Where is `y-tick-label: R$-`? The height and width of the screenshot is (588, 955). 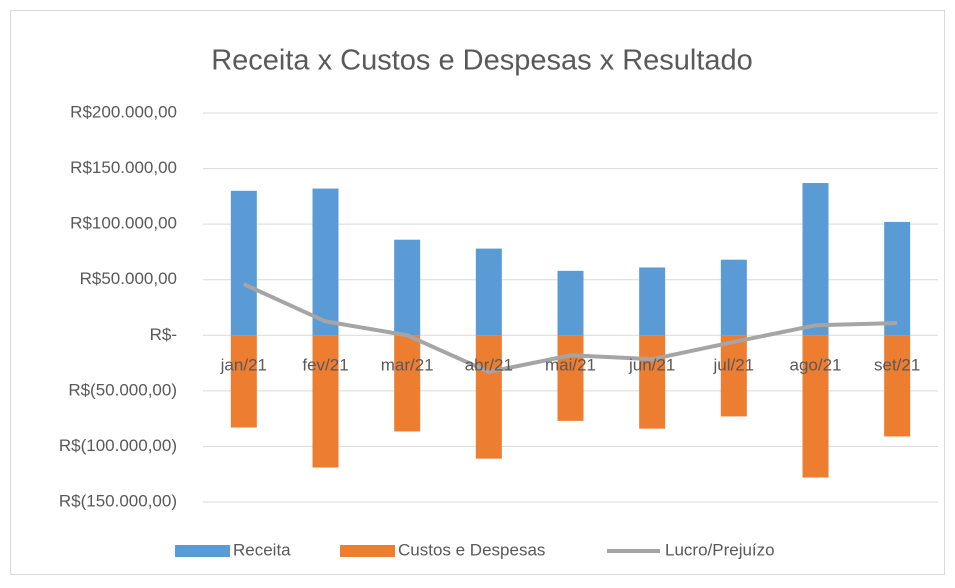 y-tick-label: R$- is located at coordinates (163, 334).